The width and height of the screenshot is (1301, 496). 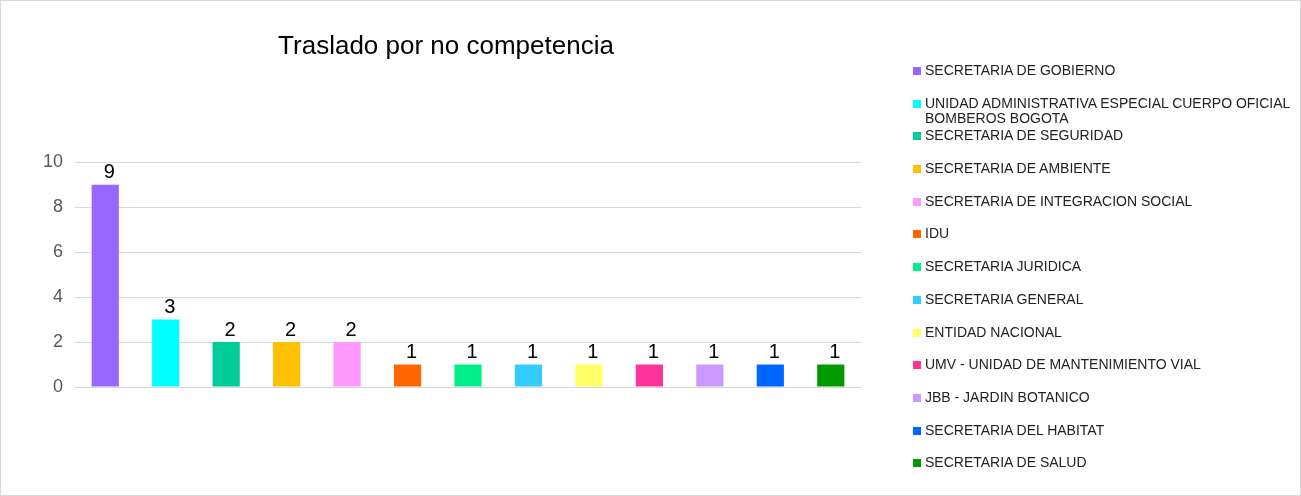 What do you see at coordinates (58, 296) in the screenshot?
I see `y-tick-label: 4` at bounding box center [58, 296].